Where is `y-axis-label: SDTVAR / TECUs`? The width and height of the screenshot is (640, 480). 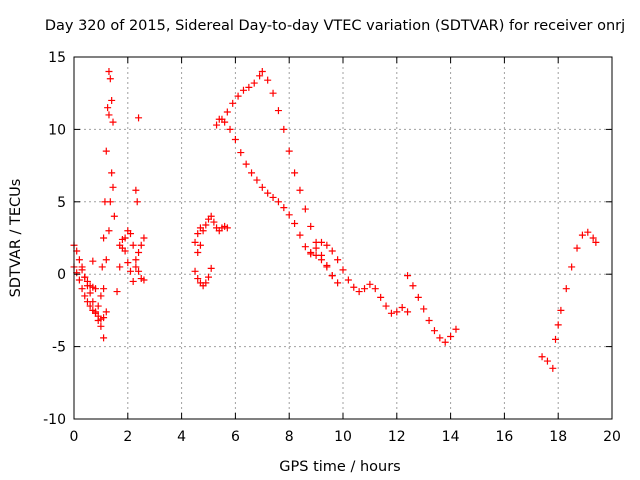
y-axis-label: SDTVAR / TECUs is located at coordinates (16, 238).